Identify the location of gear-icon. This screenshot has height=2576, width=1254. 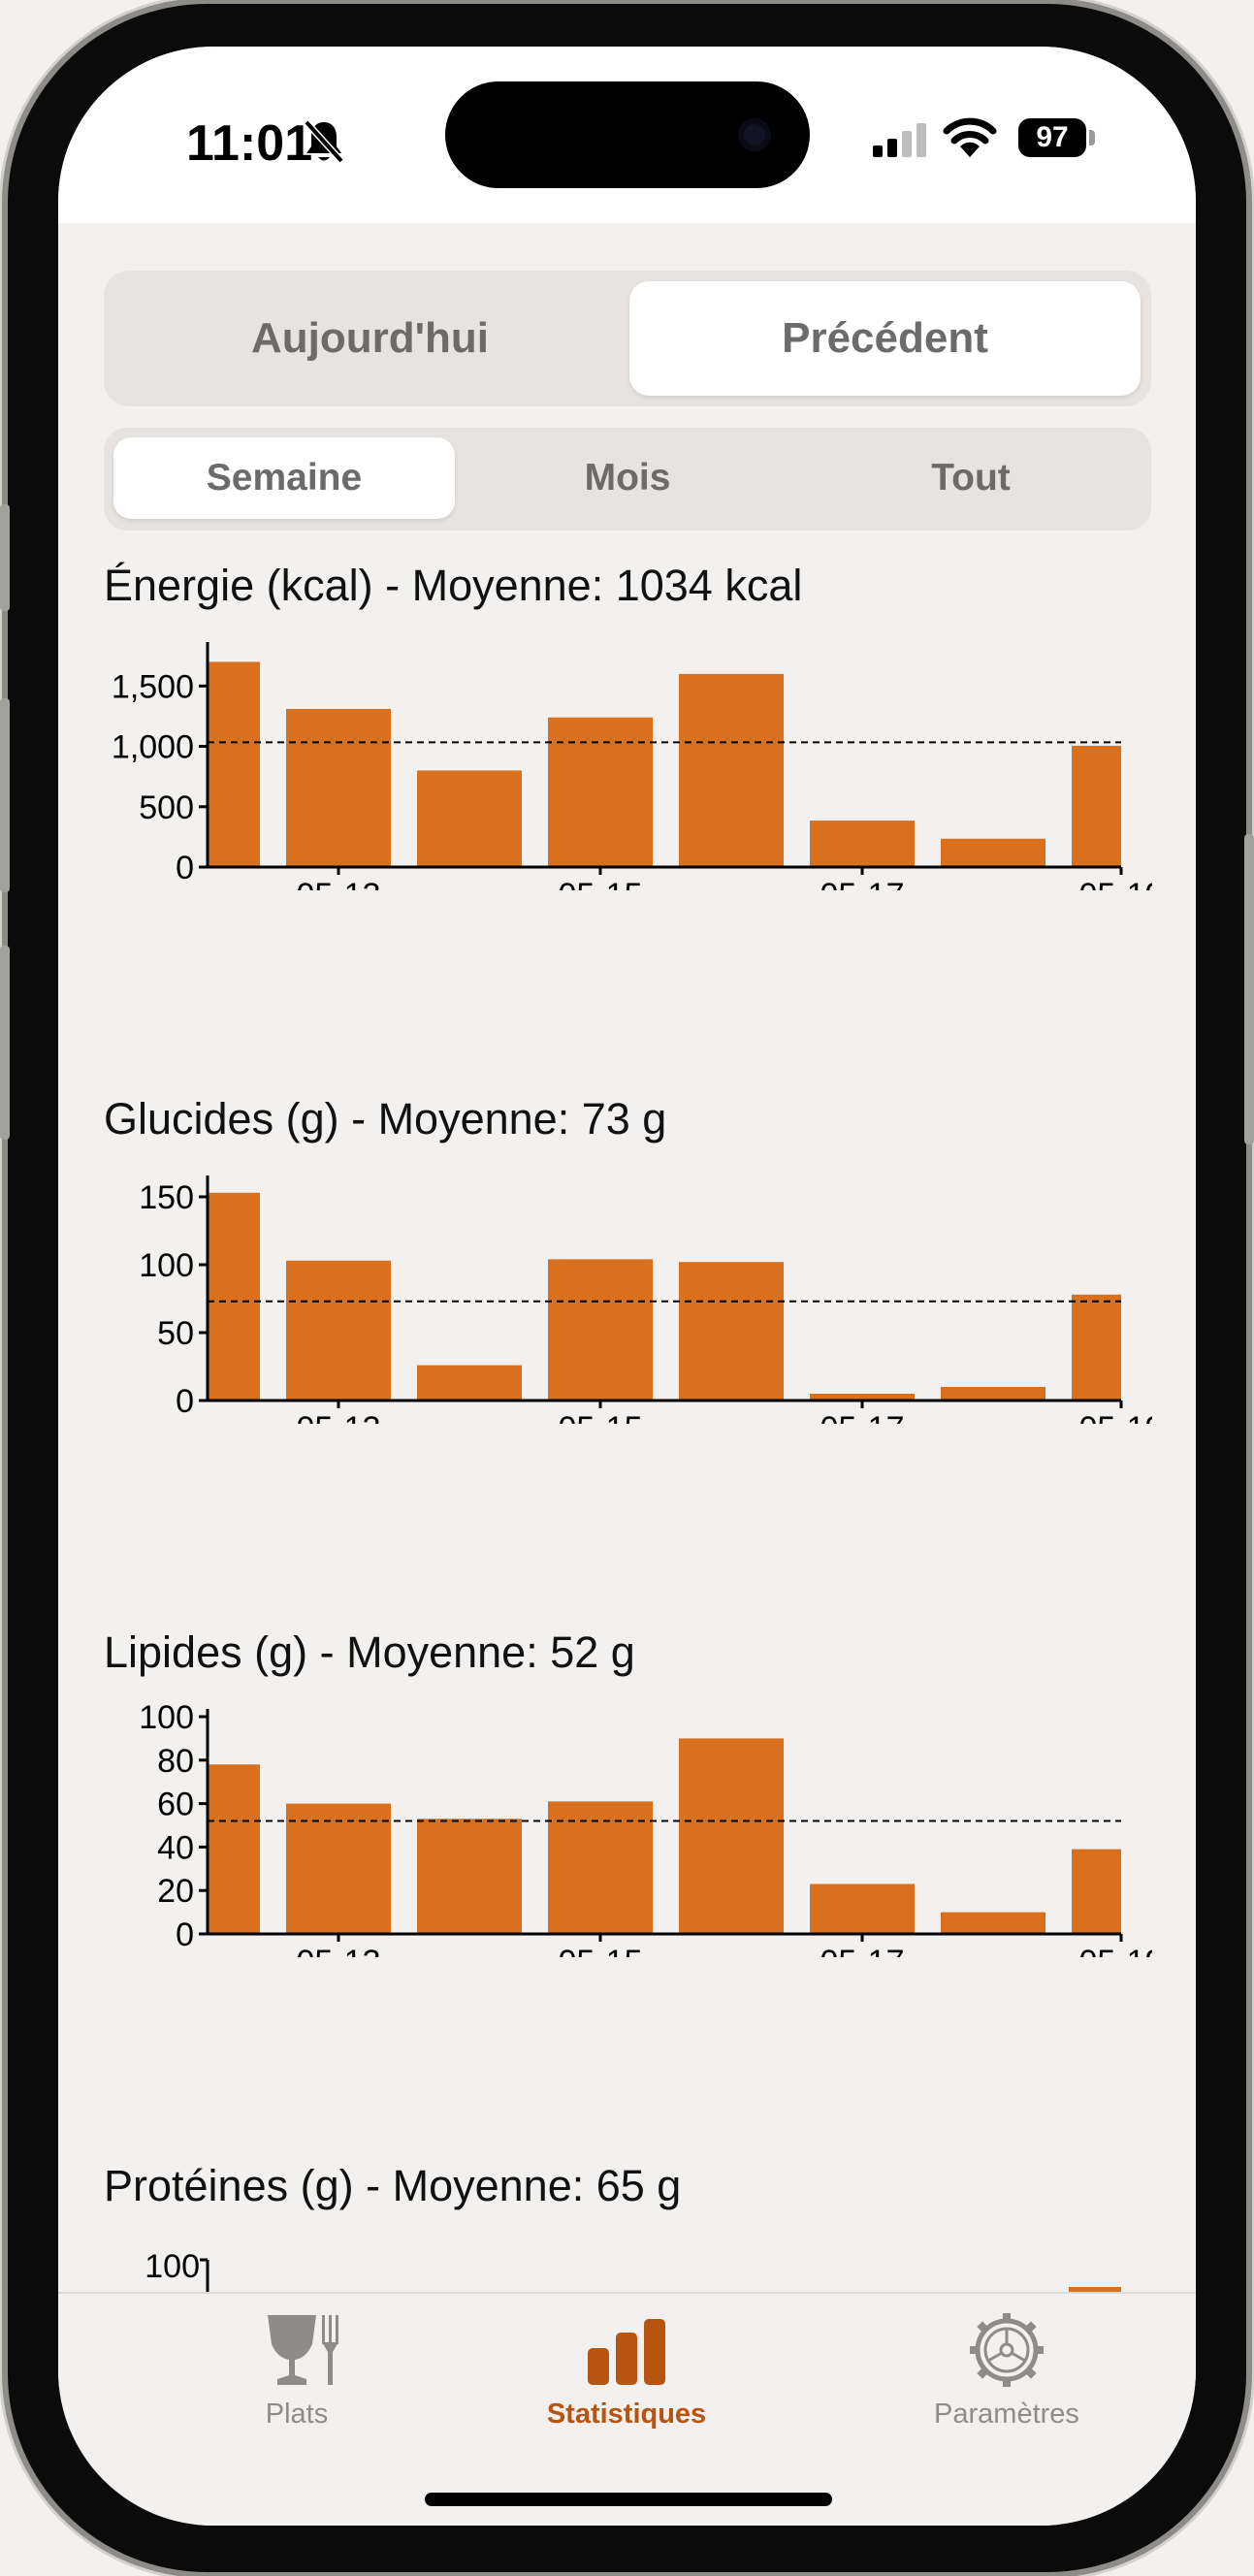
(1007, 2350).